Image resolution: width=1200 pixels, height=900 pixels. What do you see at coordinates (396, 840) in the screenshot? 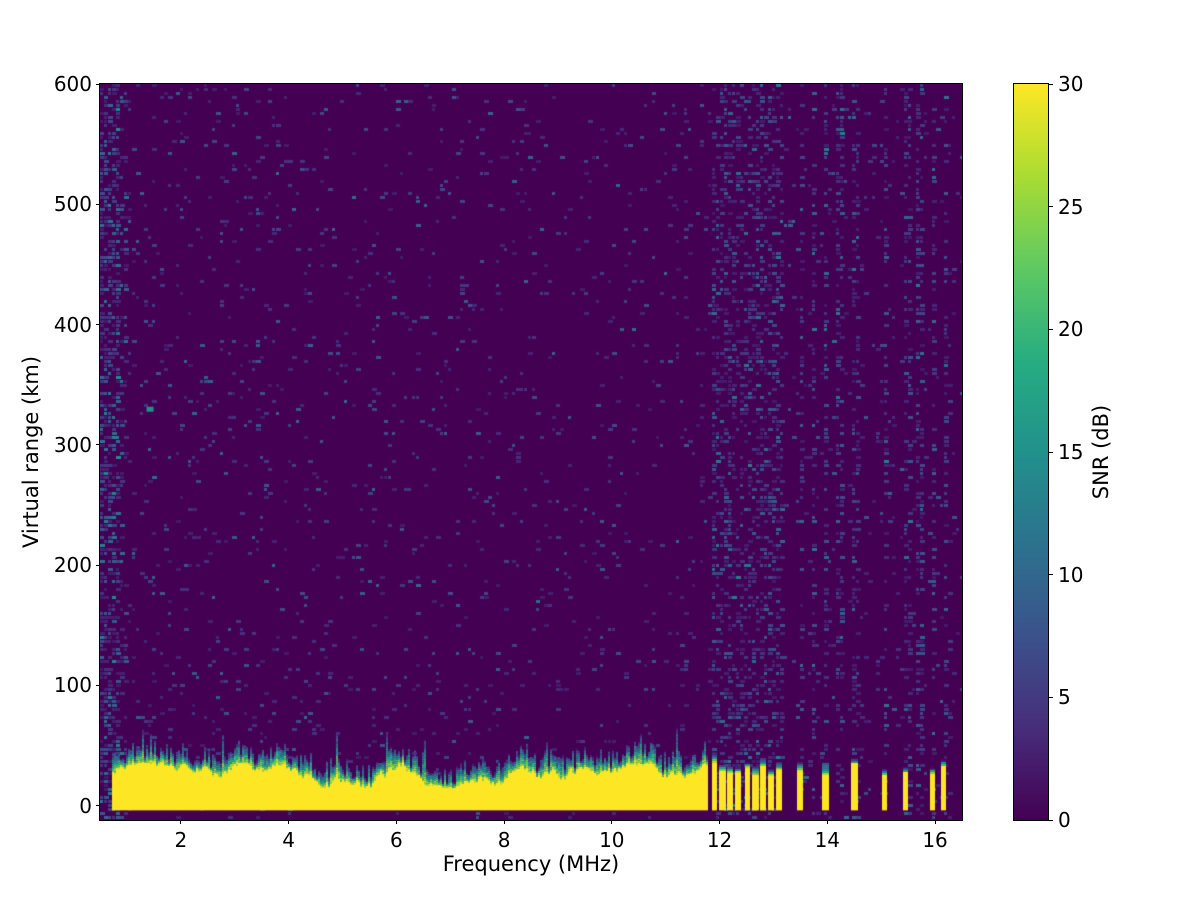
I see `x-tick-label: 6` at bounding box center [396, 840].